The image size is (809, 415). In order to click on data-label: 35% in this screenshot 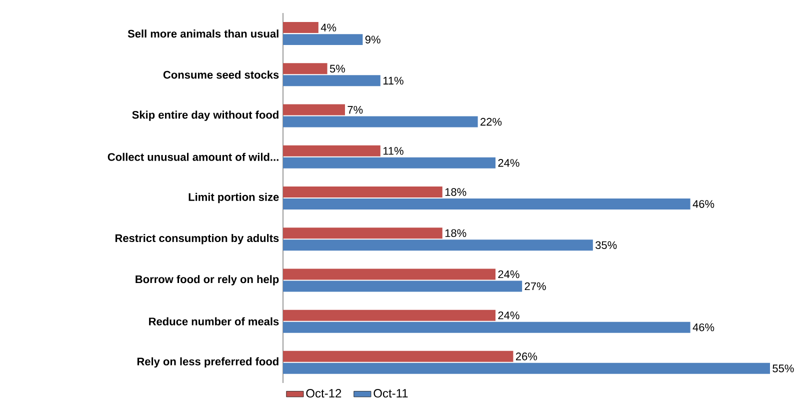, I will do `click(606, 245)`.